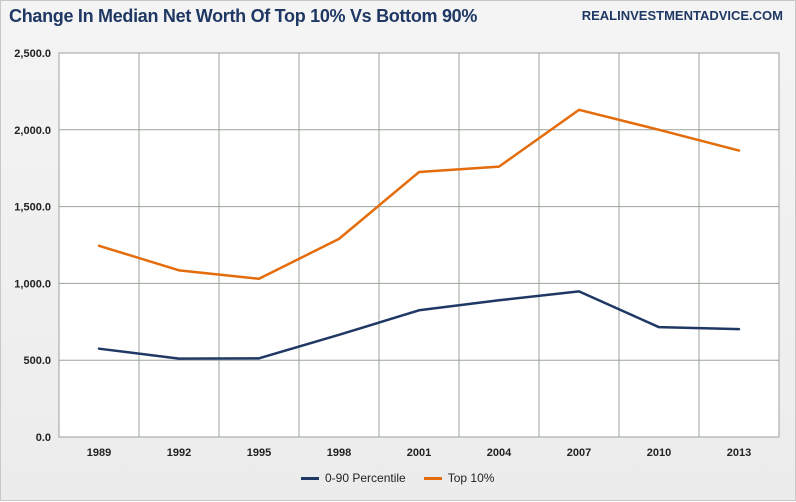 This screenshot has height=502, width=796. I want to click on y-tick-label: 0.0, so click(43, 438).